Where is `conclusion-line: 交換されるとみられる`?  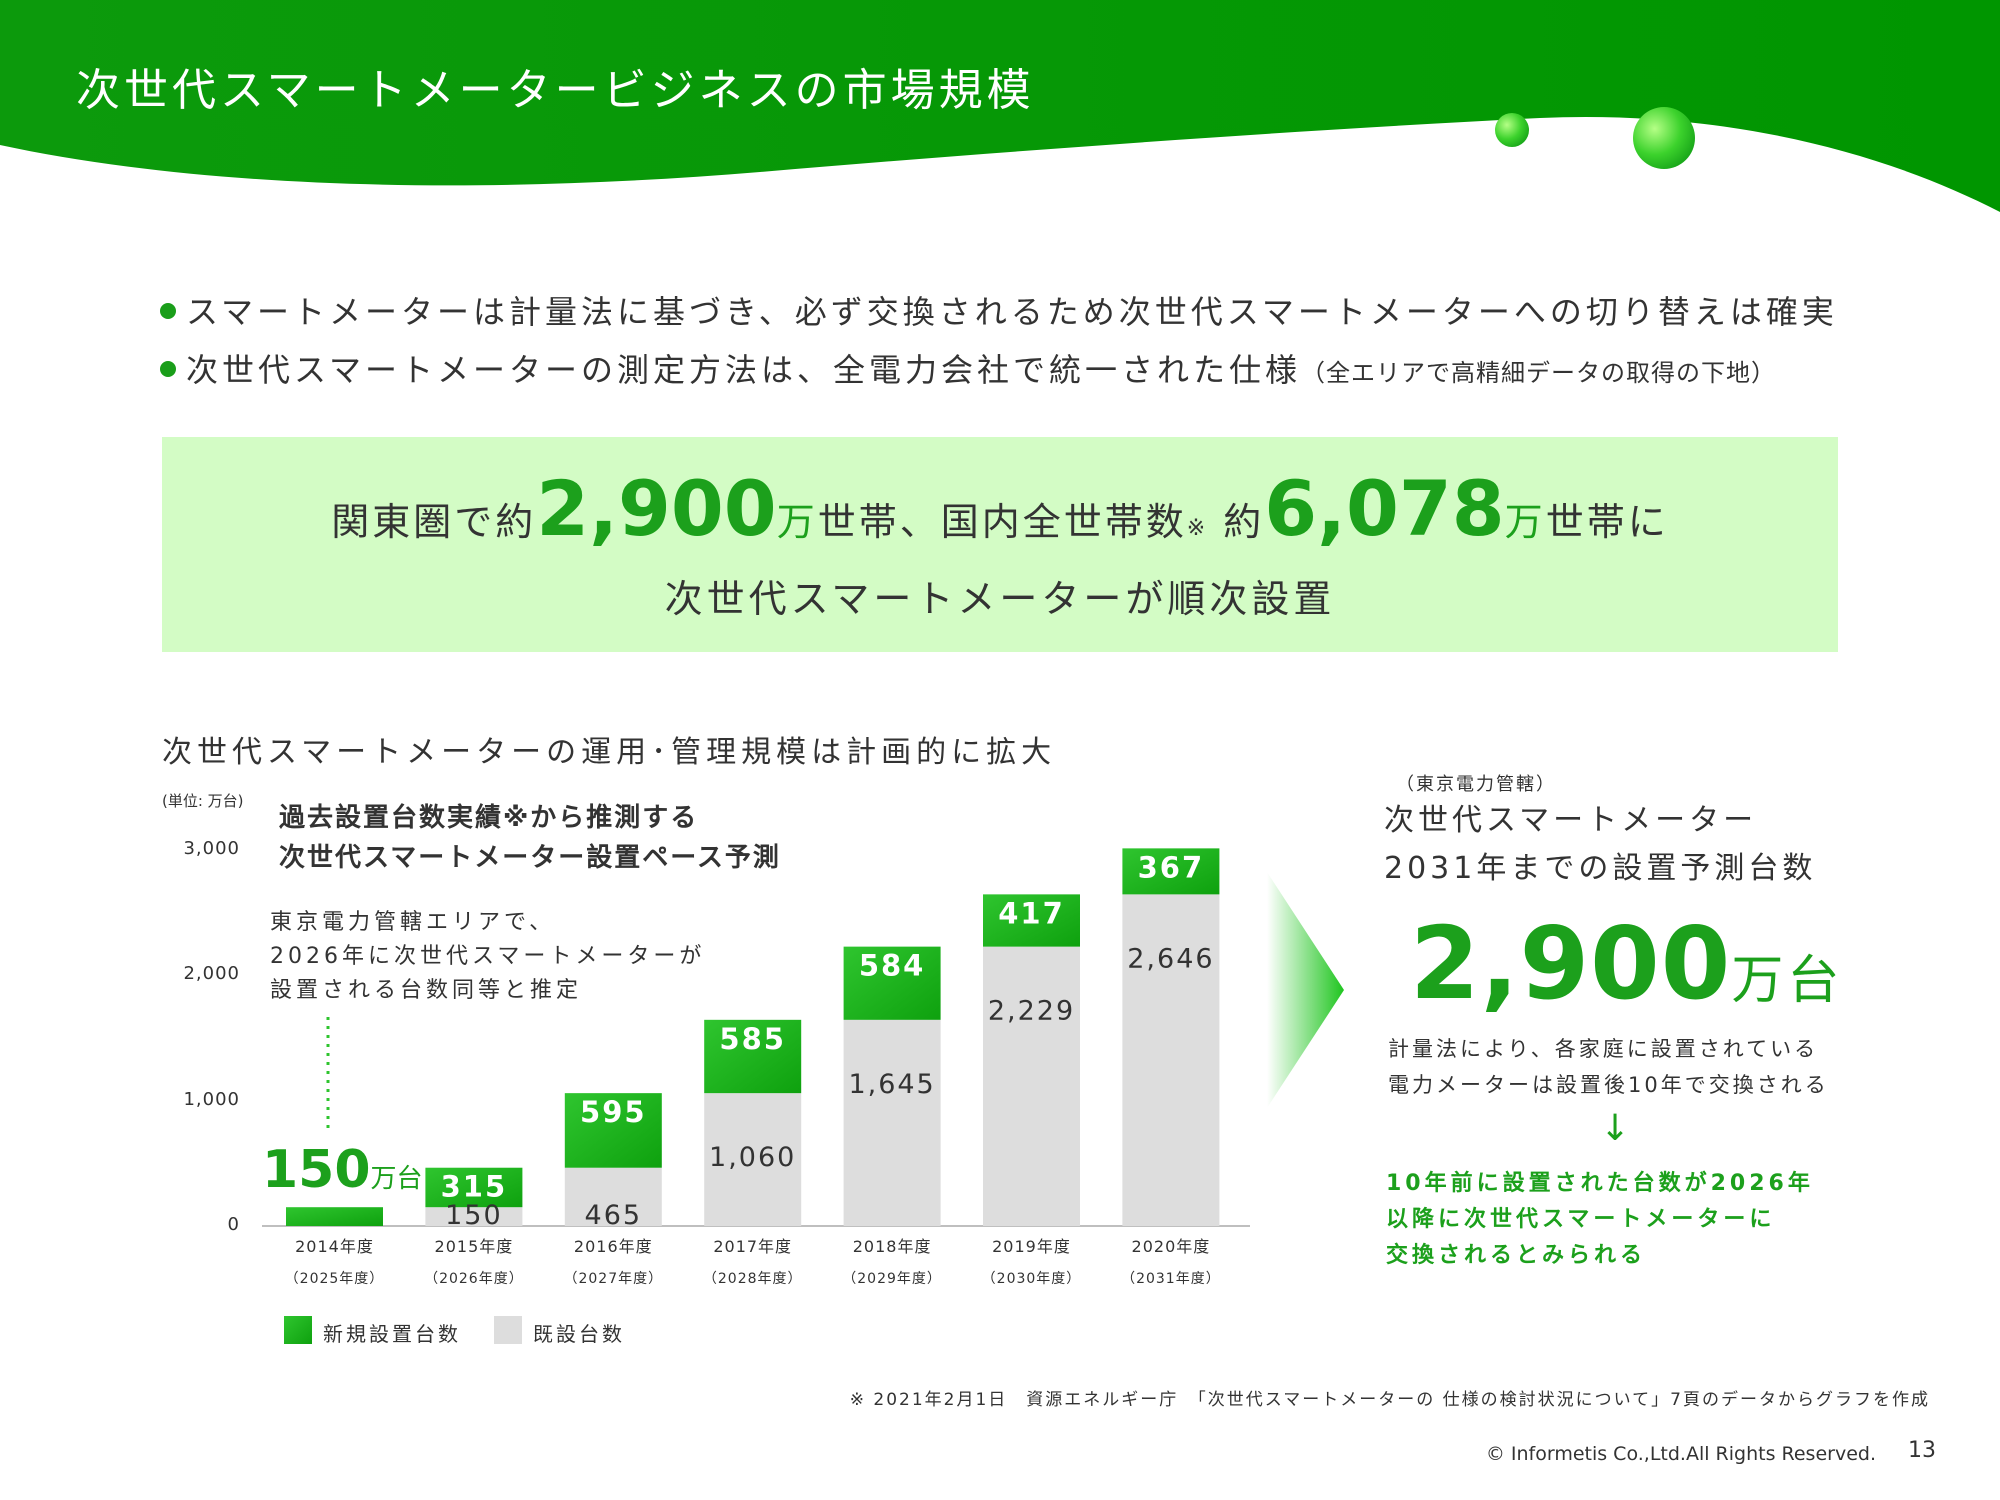 conclusion-line: 交換されるとみられる is located at coordinates (1516, 1255).